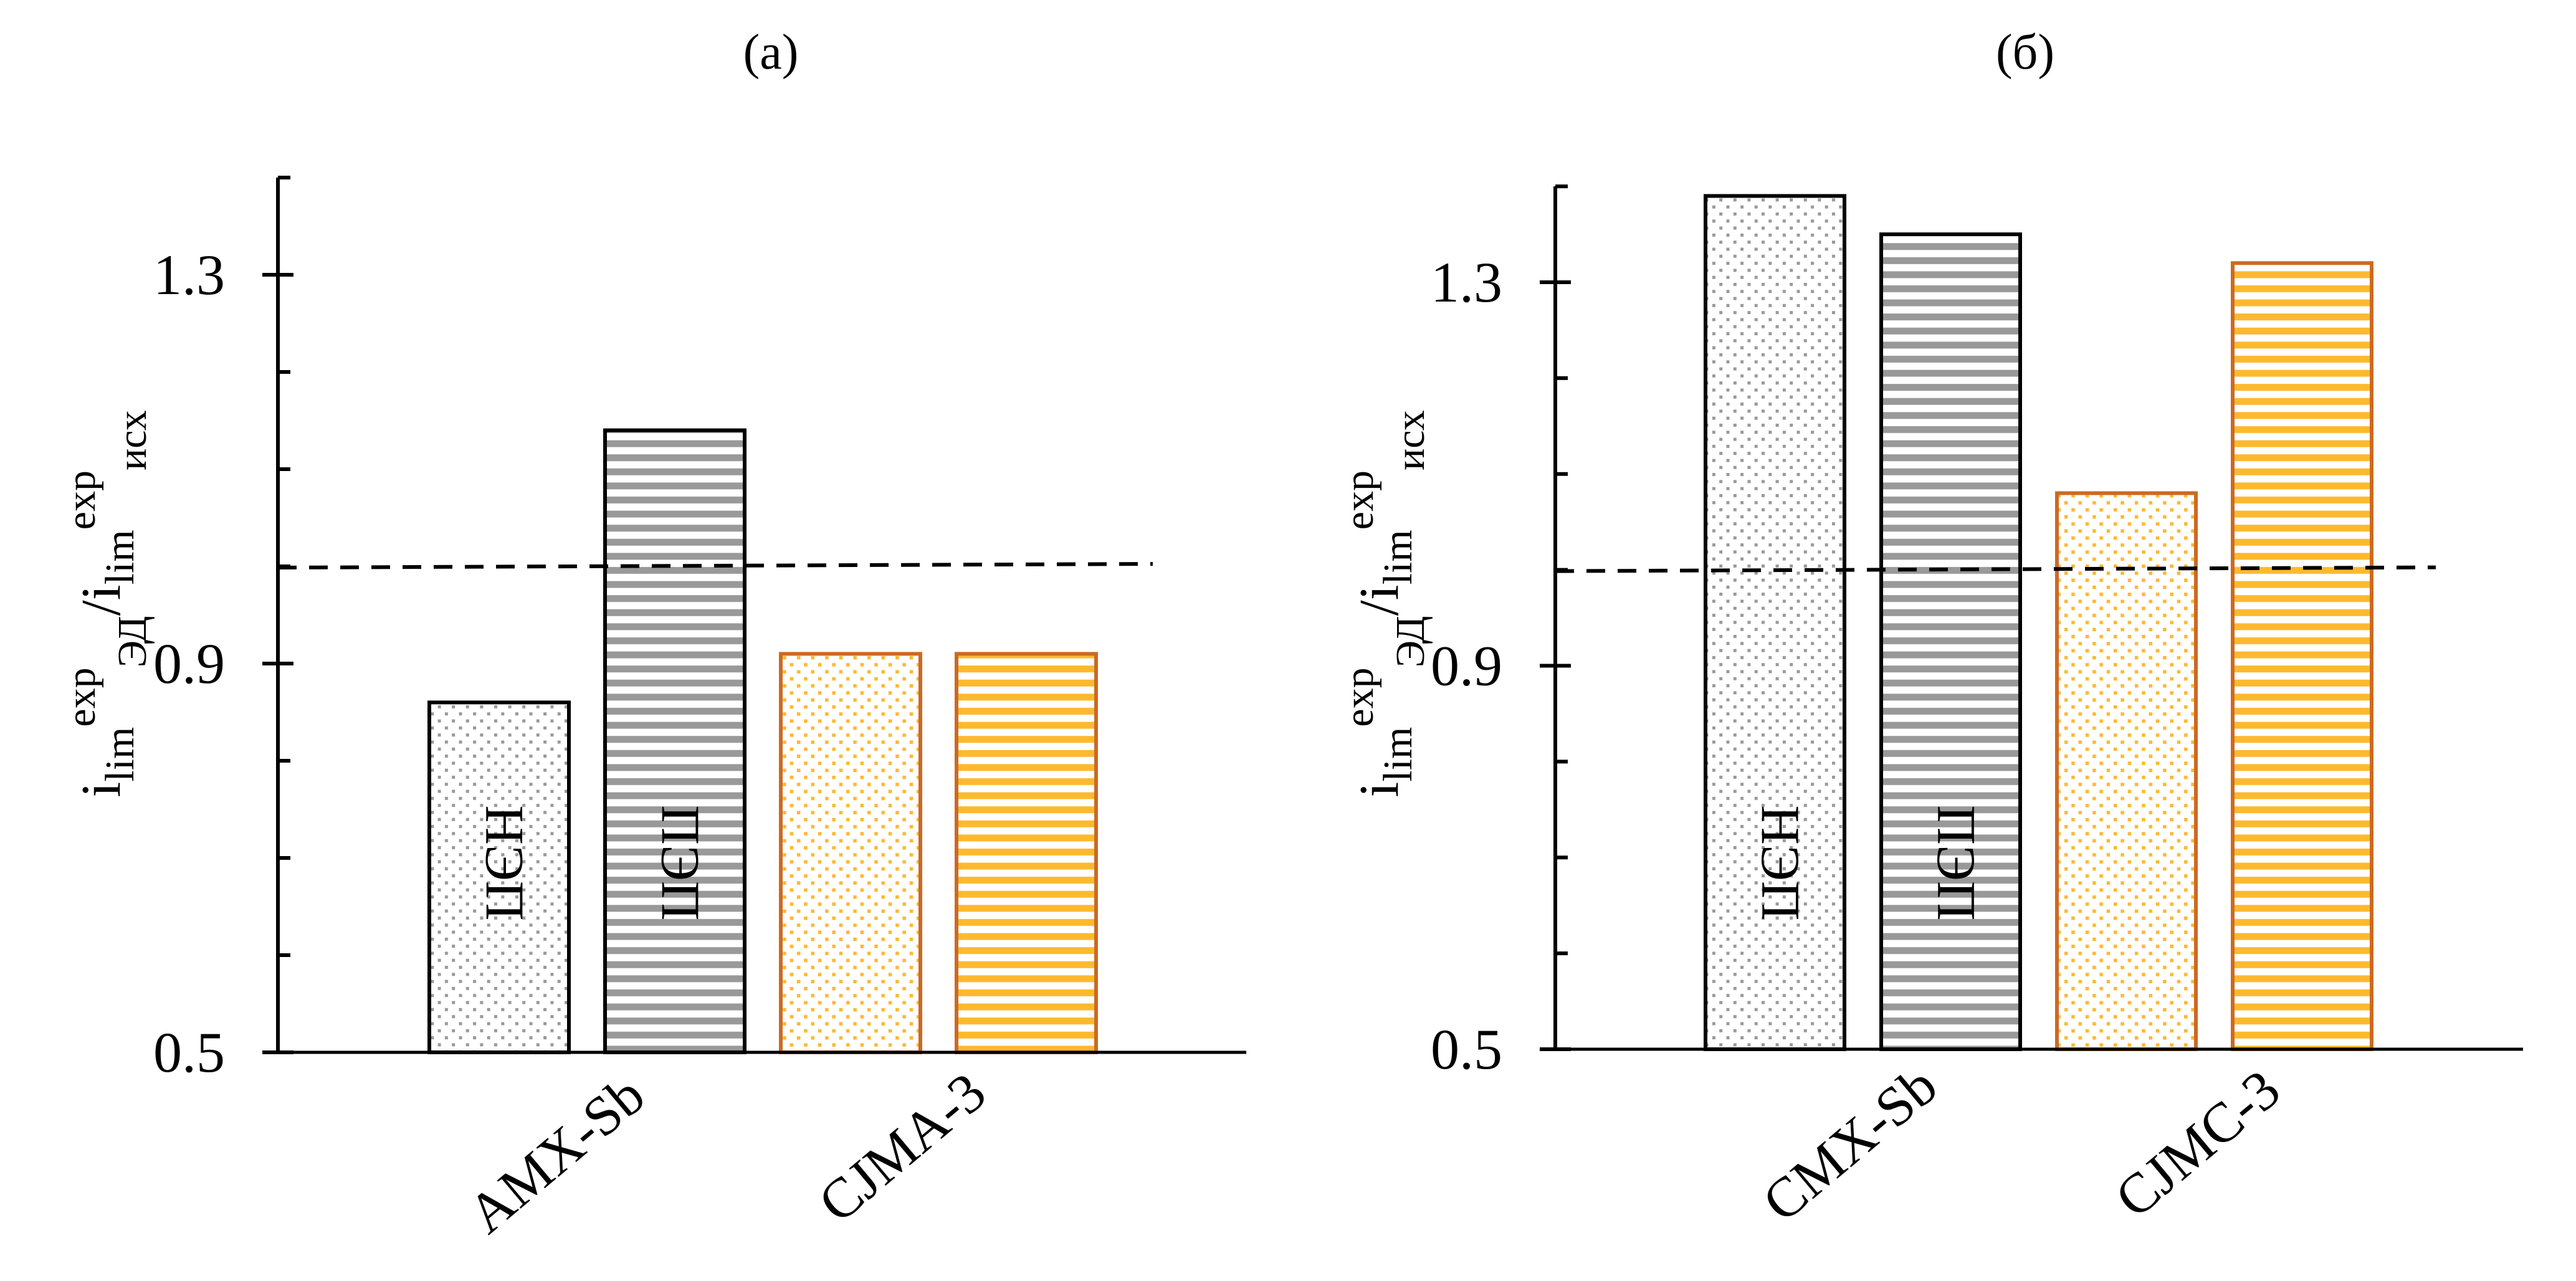 This screenshot has height=1281, width=2576. What do you see at coordinates (1851, 1144) in the screenshot?
I see `x-category-label: CMX-Sb` at bounding box center [1851, 1144].